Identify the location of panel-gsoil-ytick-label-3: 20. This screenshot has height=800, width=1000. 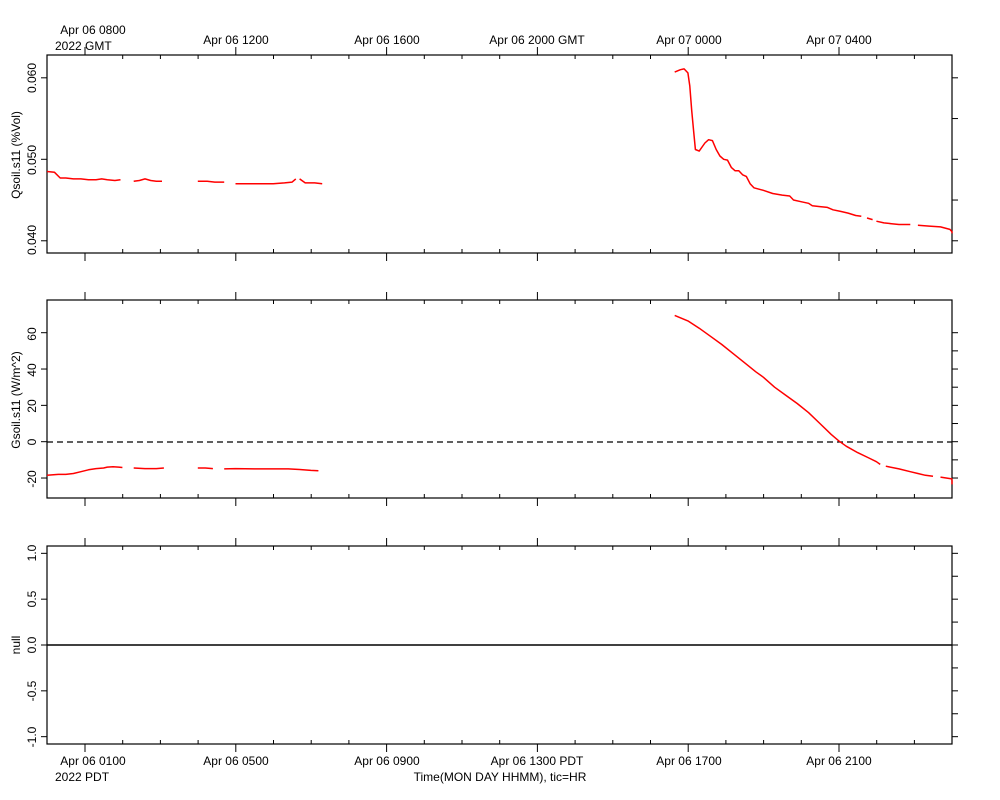
(32, 406).